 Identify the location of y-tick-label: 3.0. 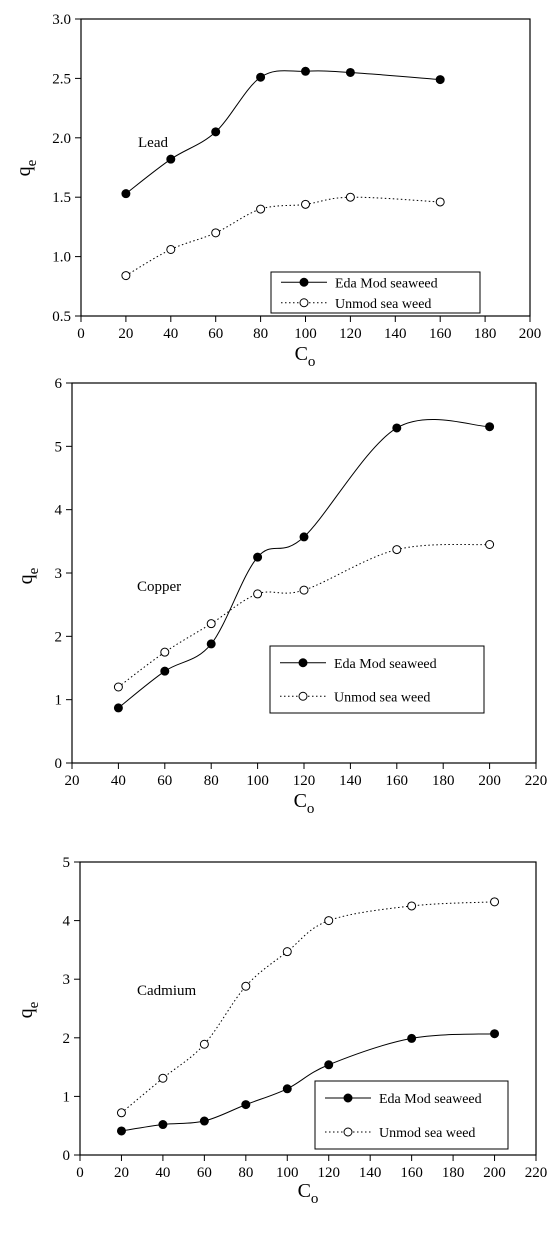
(61, 20).